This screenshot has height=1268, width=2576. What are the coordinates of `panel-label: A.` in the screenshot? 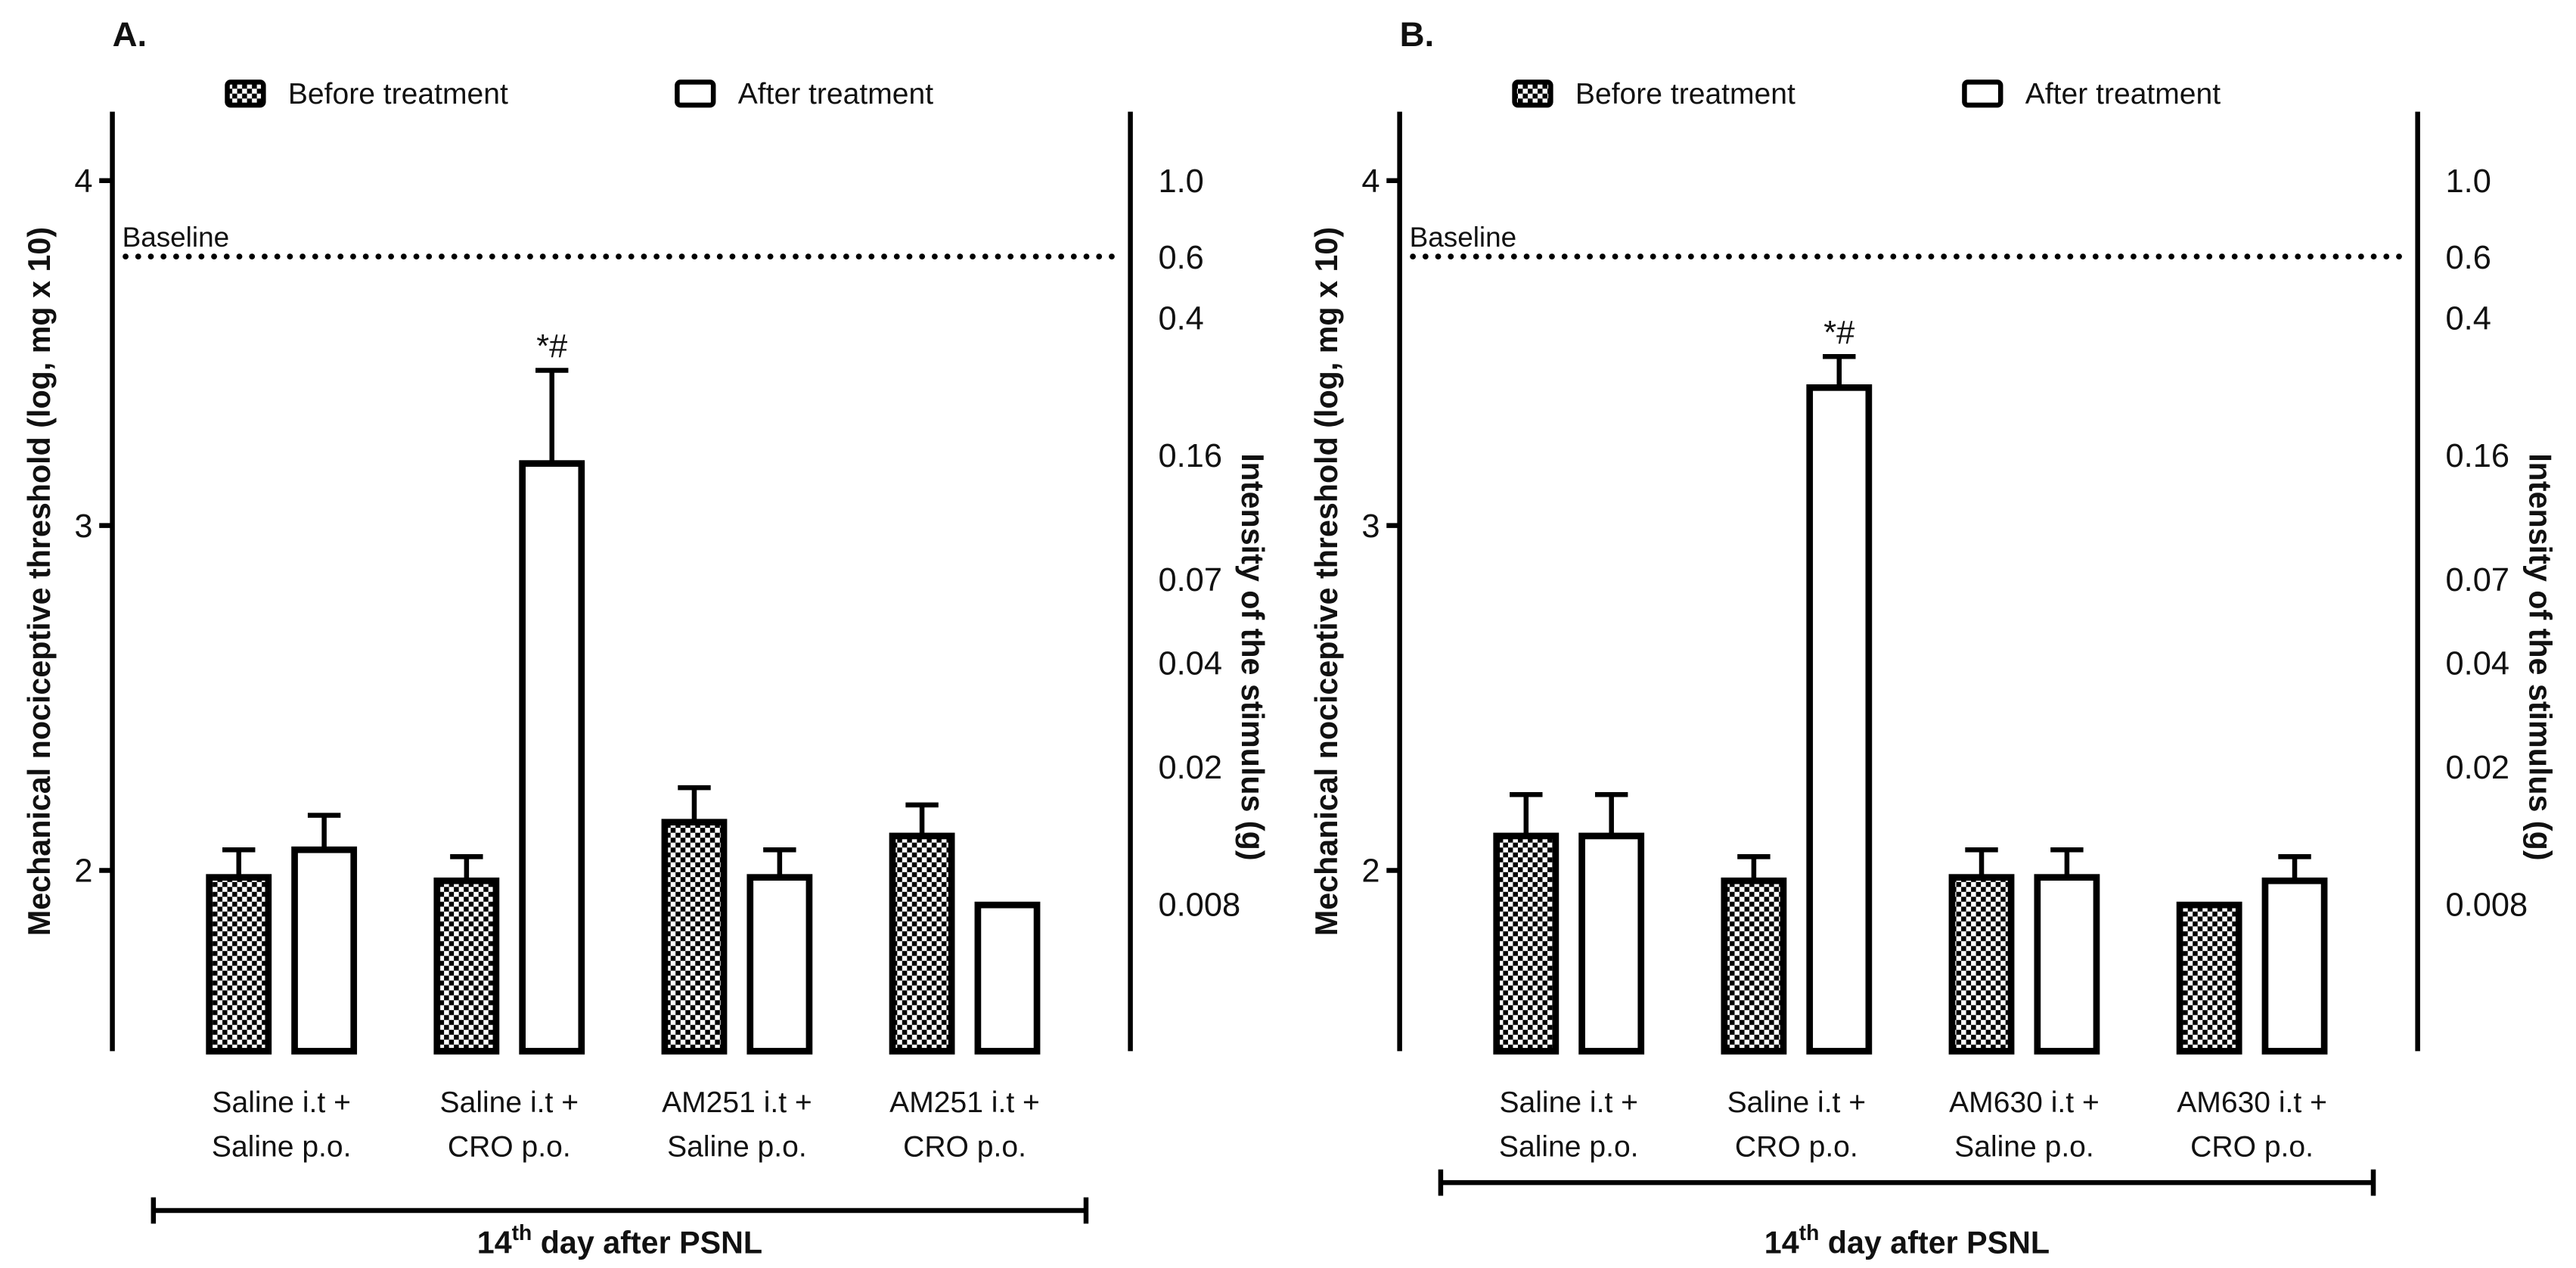 It's located at (130, 34).